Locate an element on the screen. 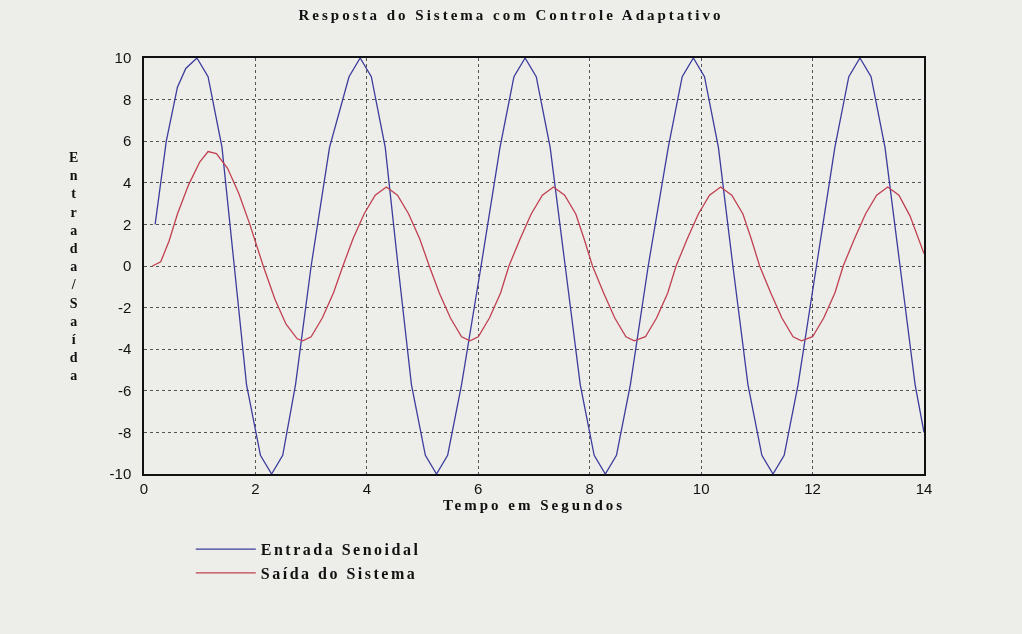  y-tick-label: -6 is located at coordinates (124, 391).